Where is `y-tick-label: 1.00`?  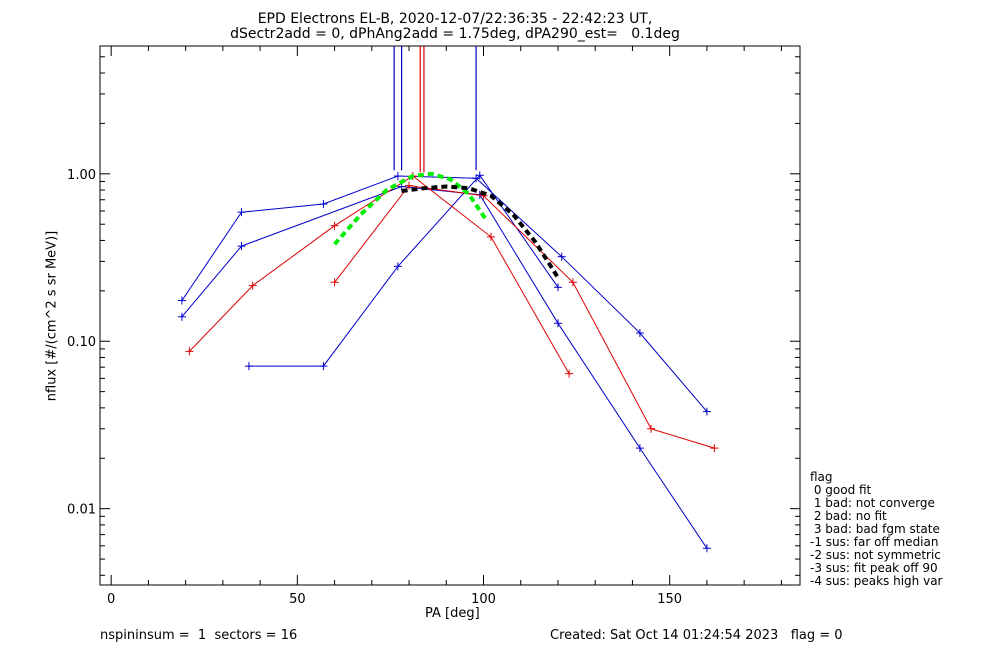 y-tick-label: 1.00 is located at coordinates (81, 175).